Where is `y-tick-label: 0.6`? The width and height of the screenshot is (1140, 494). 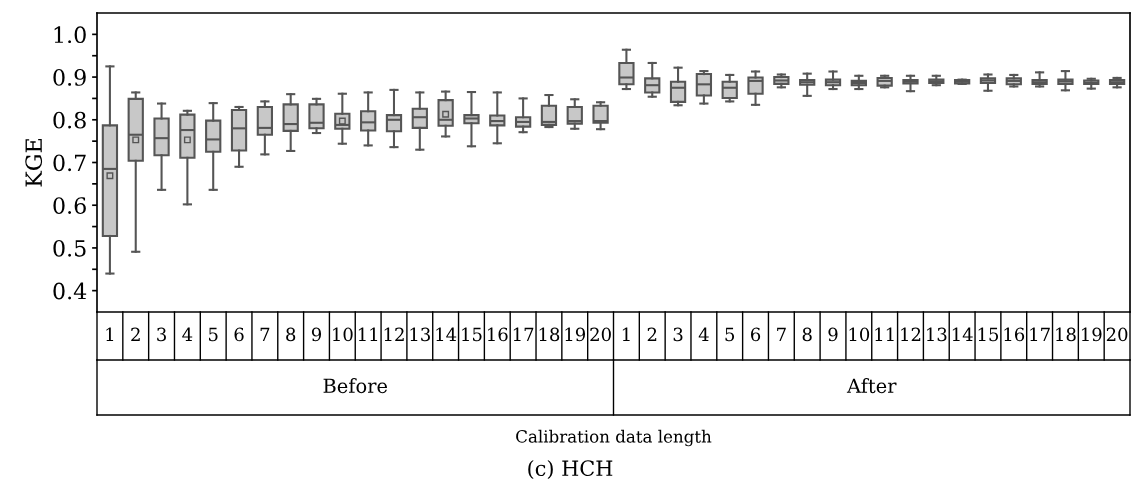
y-tick-label: 0.6 is located at coordinates (69, 205).